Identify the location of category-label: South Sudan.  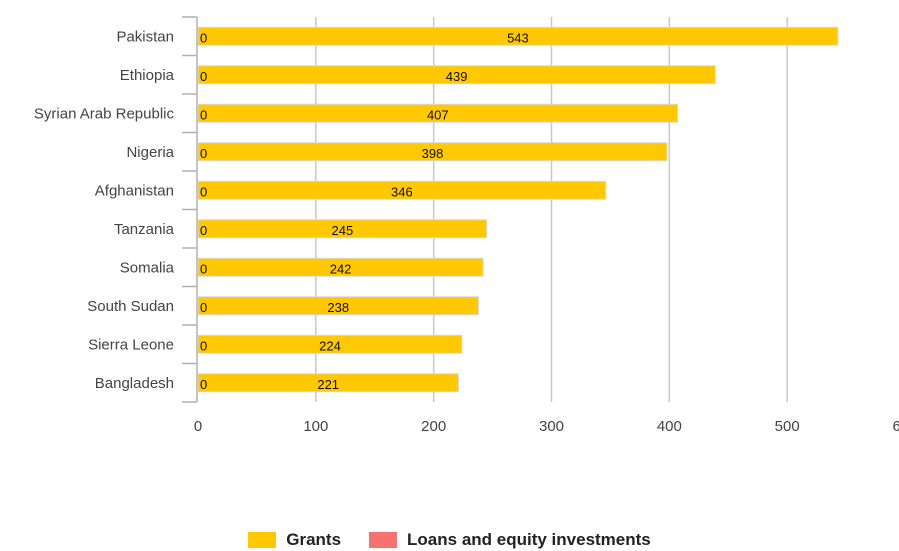
(130, 306).